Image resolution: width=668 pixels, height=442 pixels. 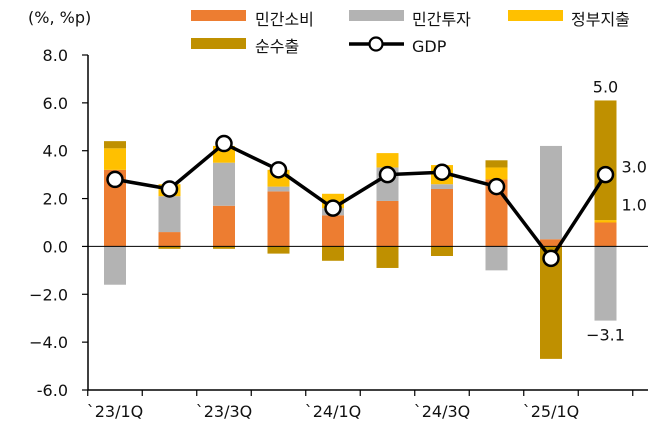 I want to click on legend-label: 정부지출, so click(x=600, y=19).